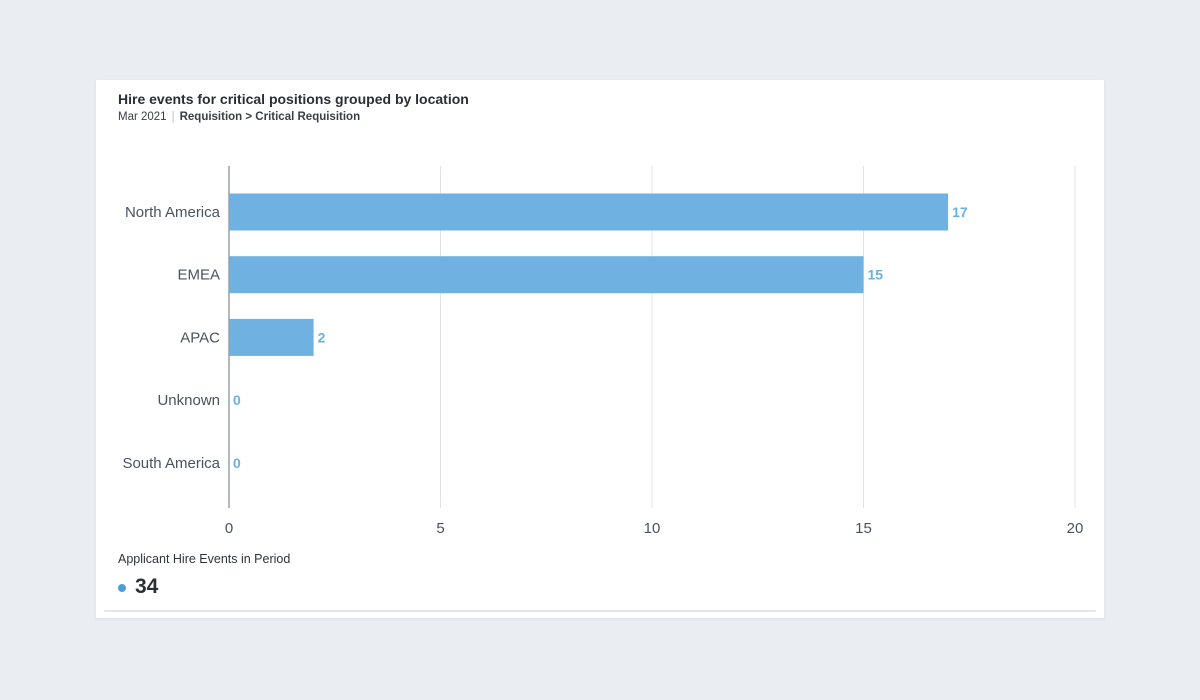 The height and width of the screenshot is (700, 1200). Describe the element at coordinates (876, 275) in the screenshot. I see `bar-value-label: 15` at that location.